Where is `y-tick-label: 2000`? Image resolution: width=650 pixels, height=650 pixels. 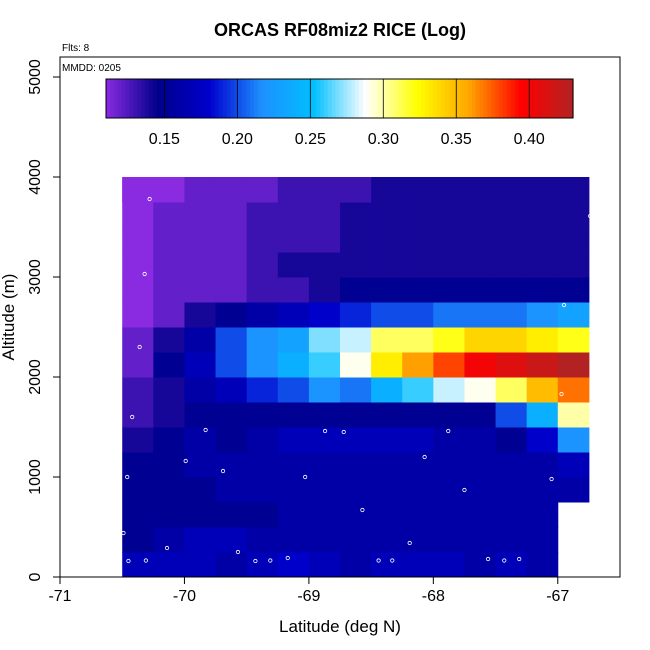
y-tick-label: 2000 is located at coordinates (35, 377).